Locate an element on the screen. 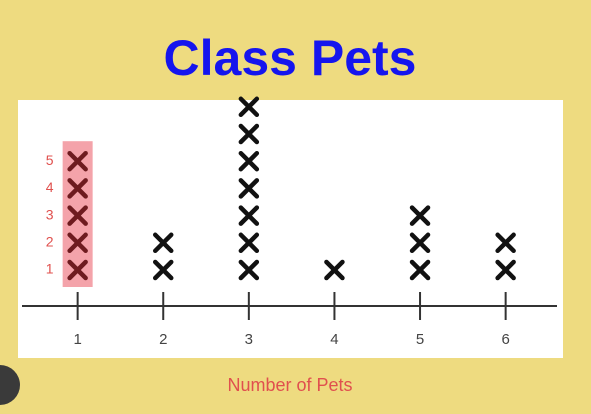  count-label: 3 is located at coordinates (50, 214).